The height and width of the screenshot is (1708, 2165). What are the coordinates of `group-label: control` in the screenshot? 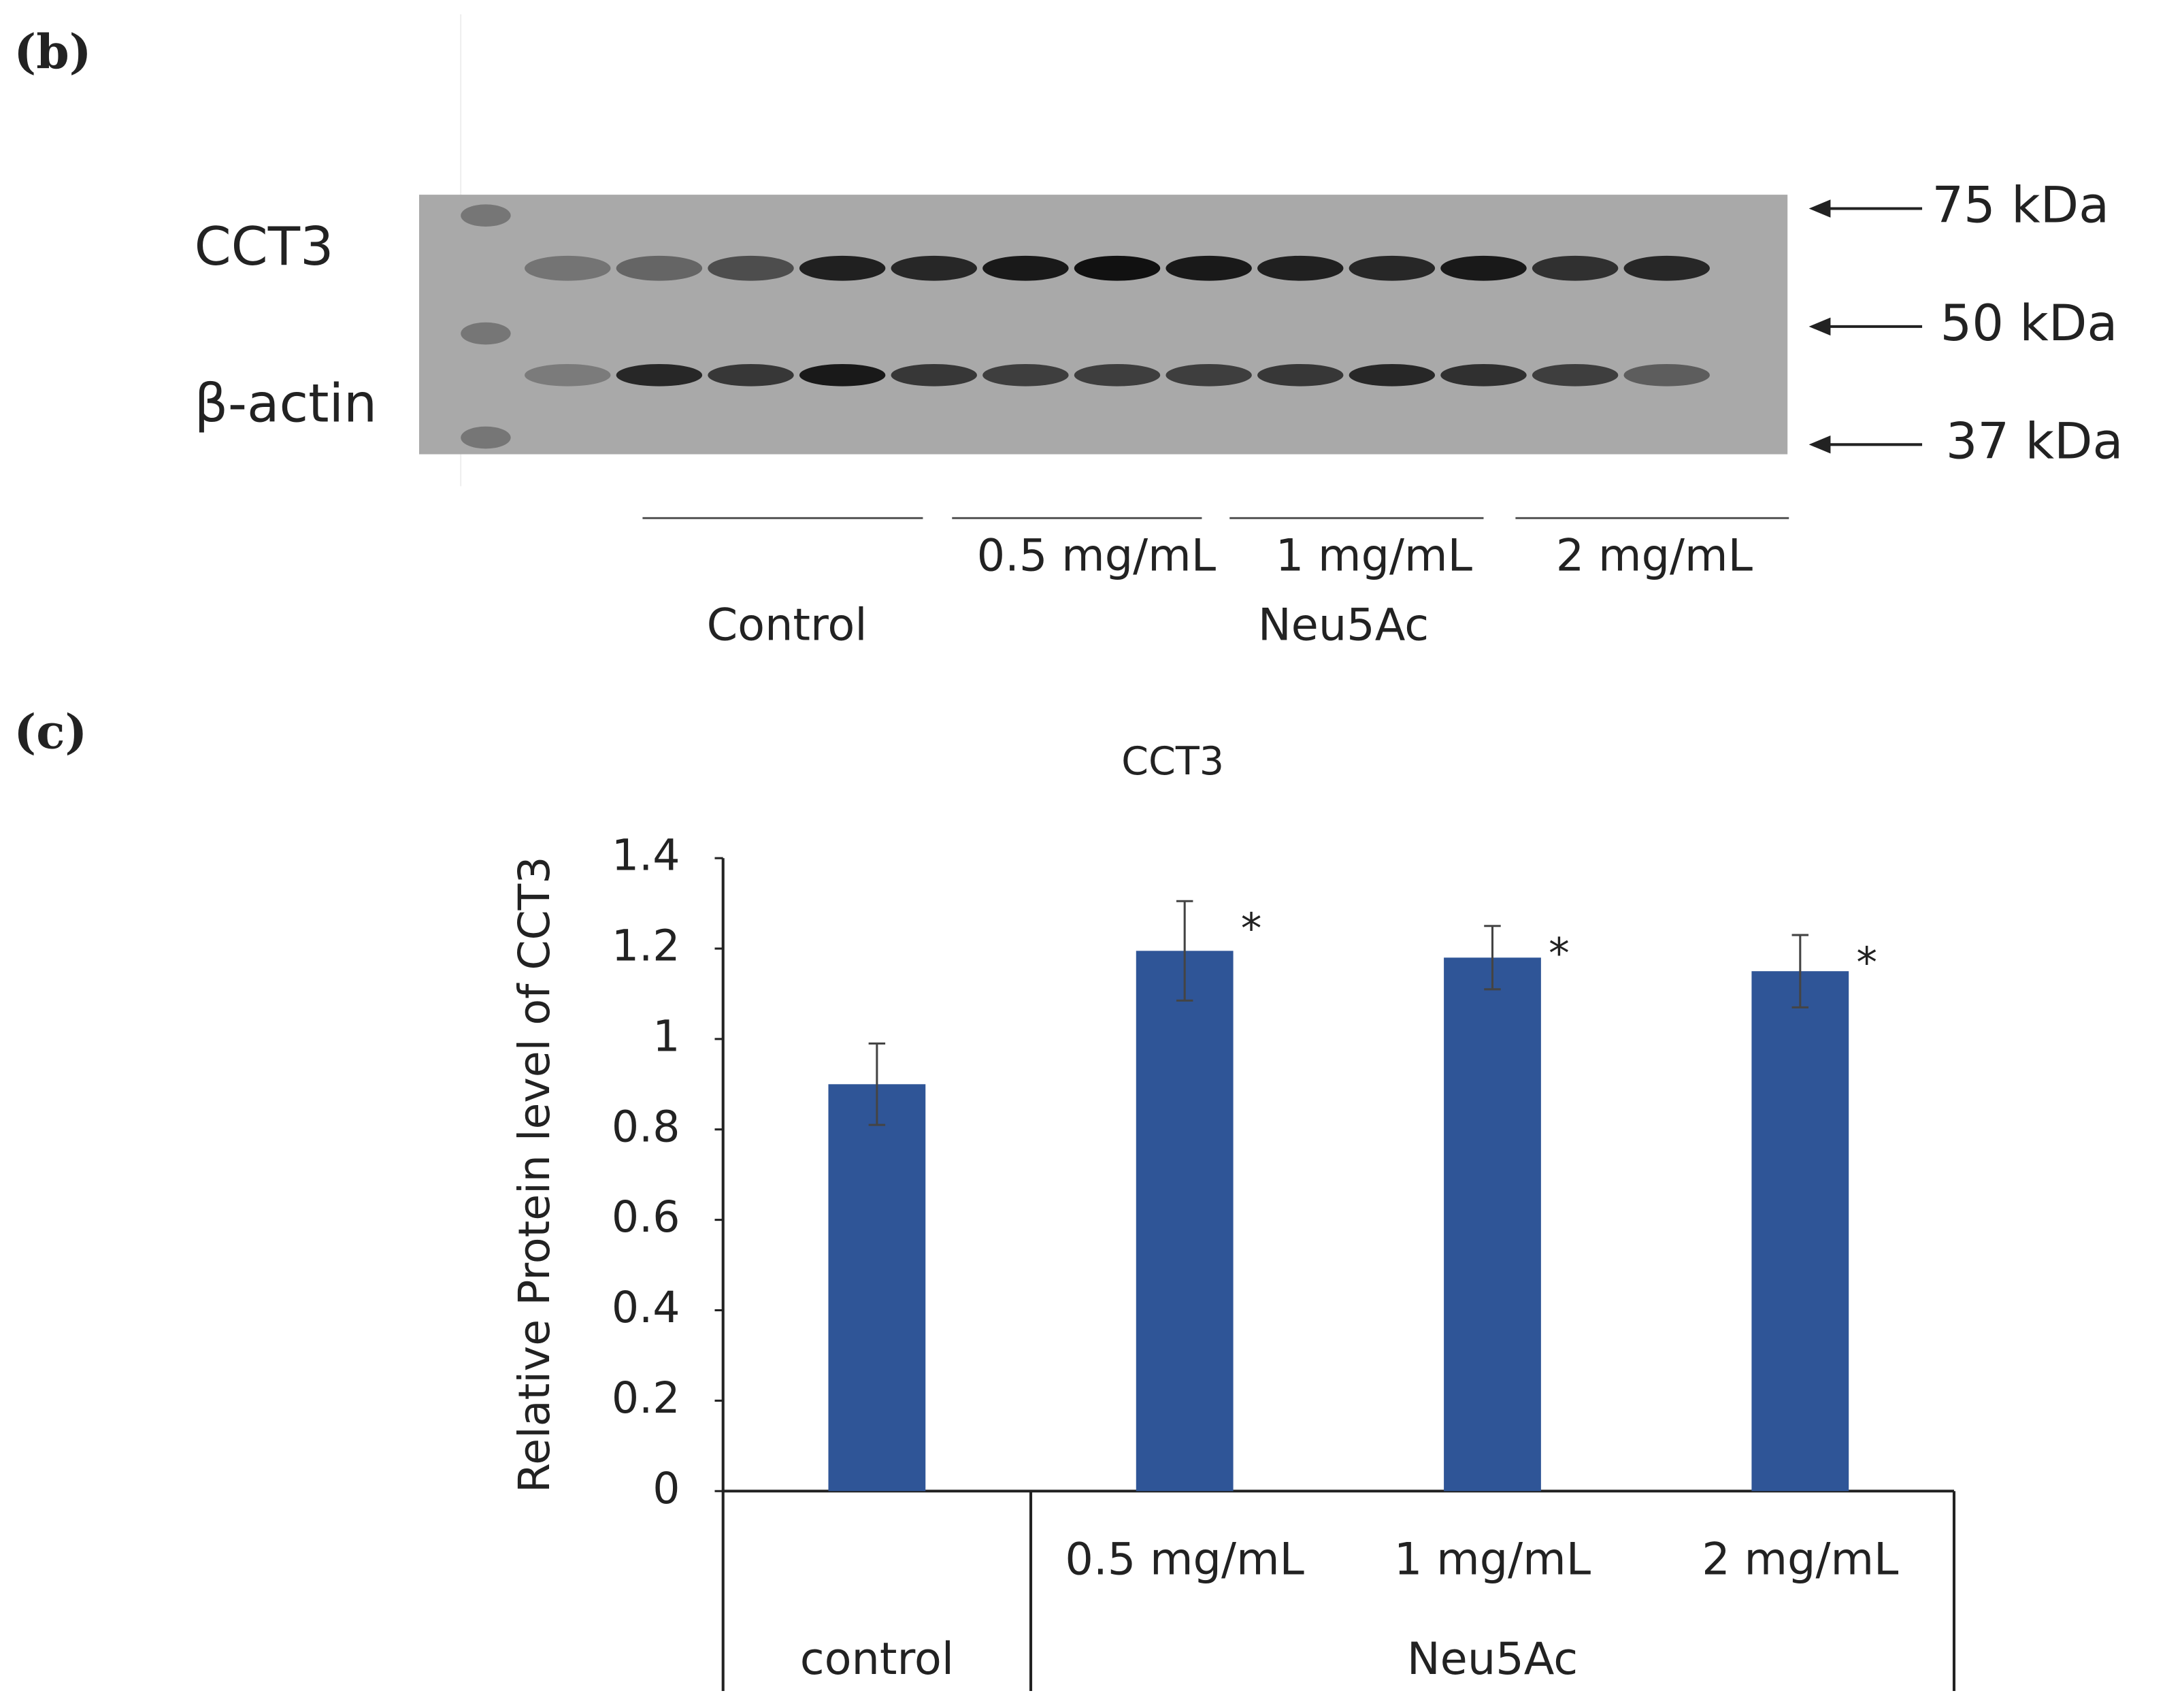 It's located at (877, 1659).